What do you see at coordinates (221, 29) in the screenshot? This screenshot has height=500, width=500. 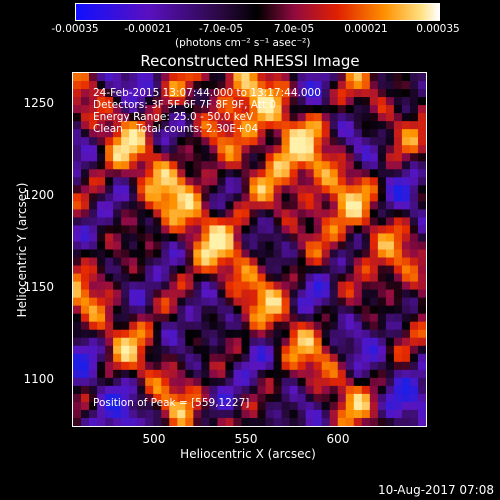 I see `colorbar-tick: -7.0e-05` at bounding box center [221, 29].